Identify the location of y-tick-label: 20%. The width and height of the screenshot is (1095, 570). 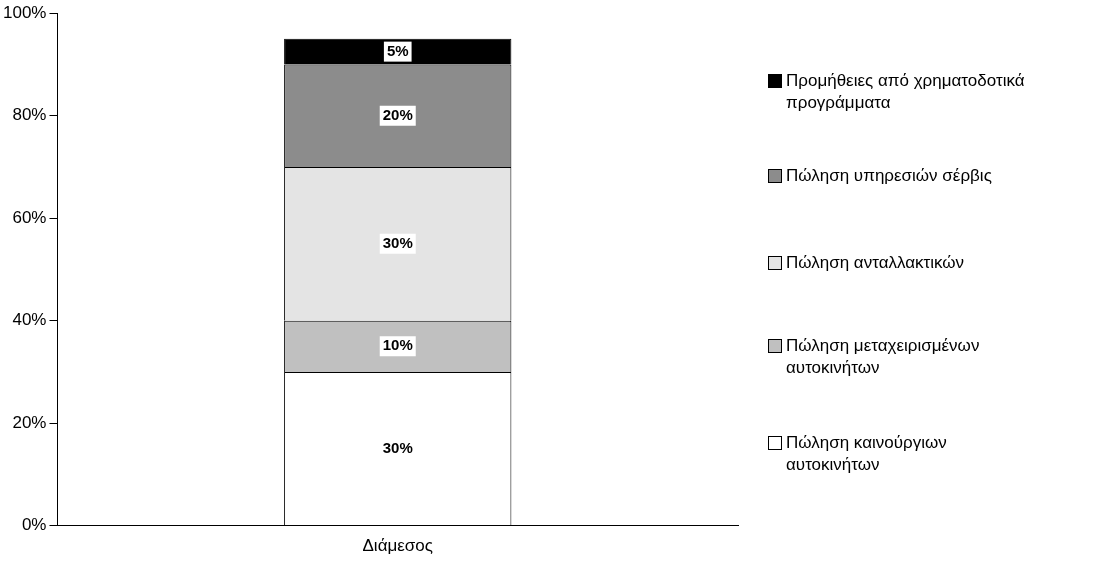
(29, 422).